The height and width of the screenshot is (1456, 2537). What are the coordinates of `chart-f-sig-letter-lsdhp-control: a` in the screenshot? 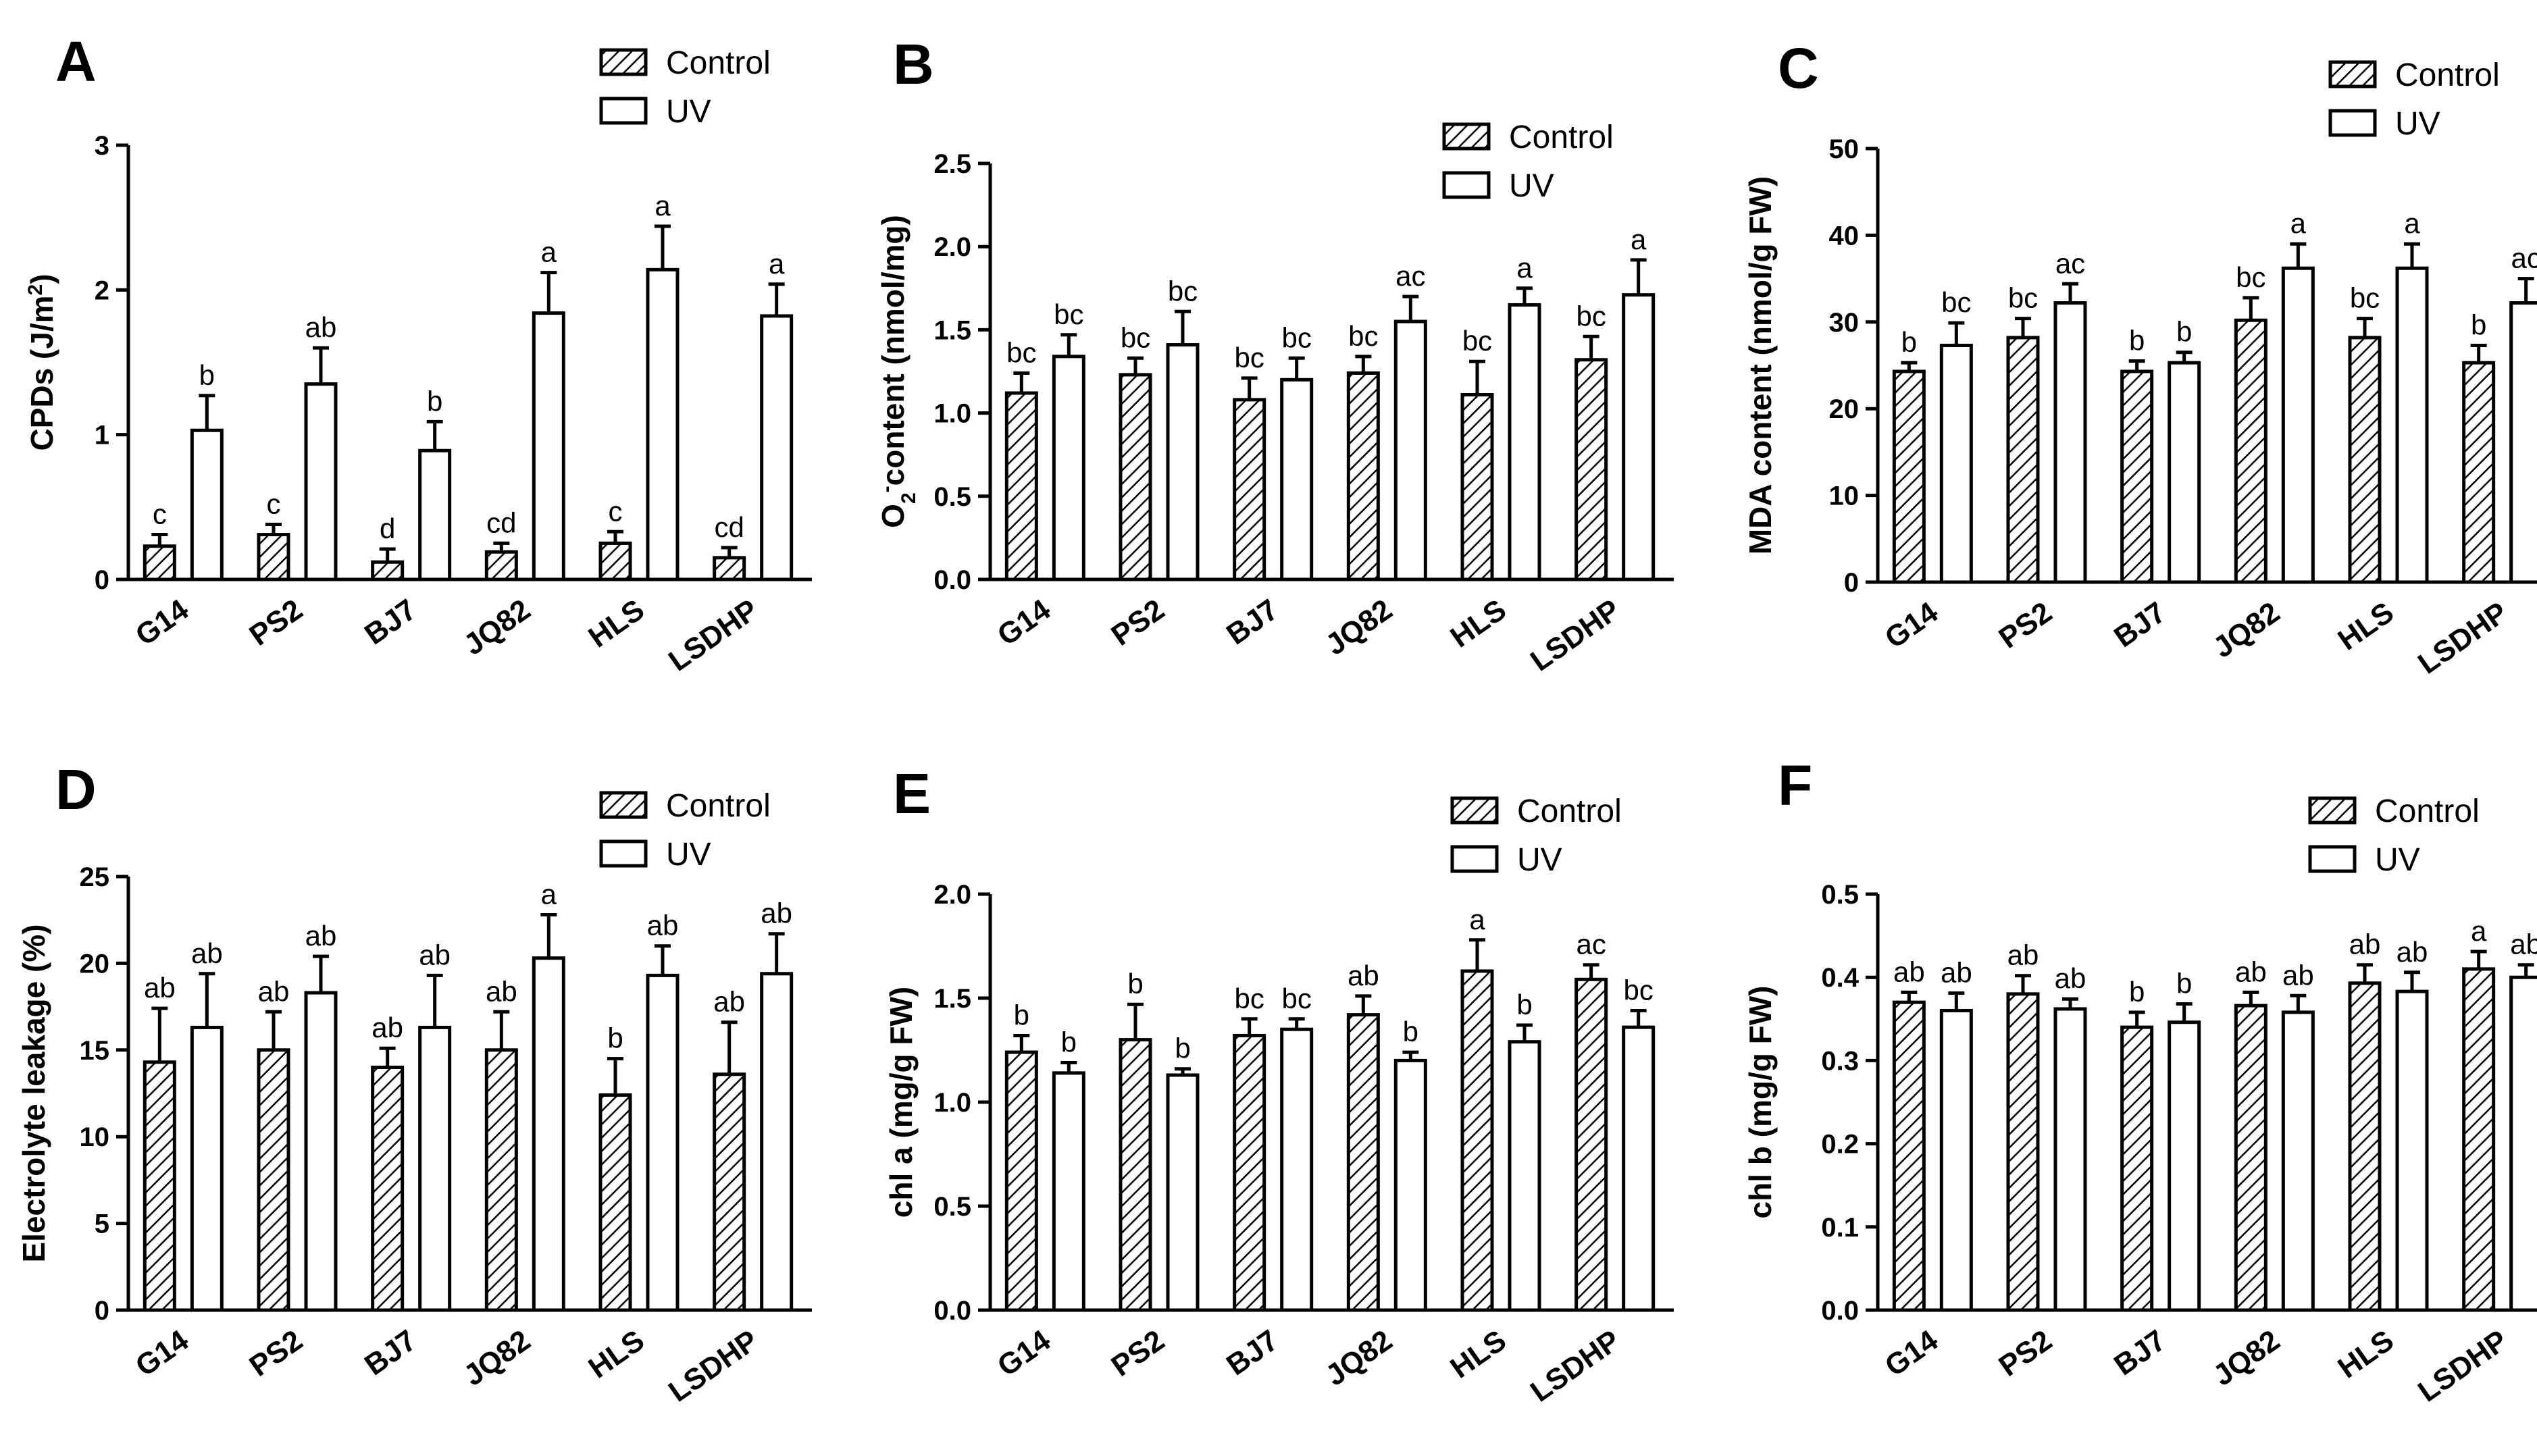 It's located at (2479, 931).